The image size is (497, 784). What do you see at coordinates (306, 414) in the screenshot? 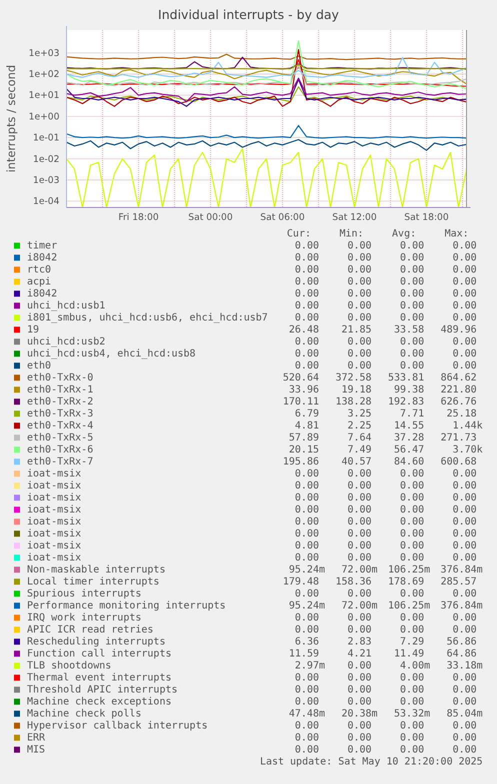
I see `data-label: 6.79` at bounding box center [306, 414].